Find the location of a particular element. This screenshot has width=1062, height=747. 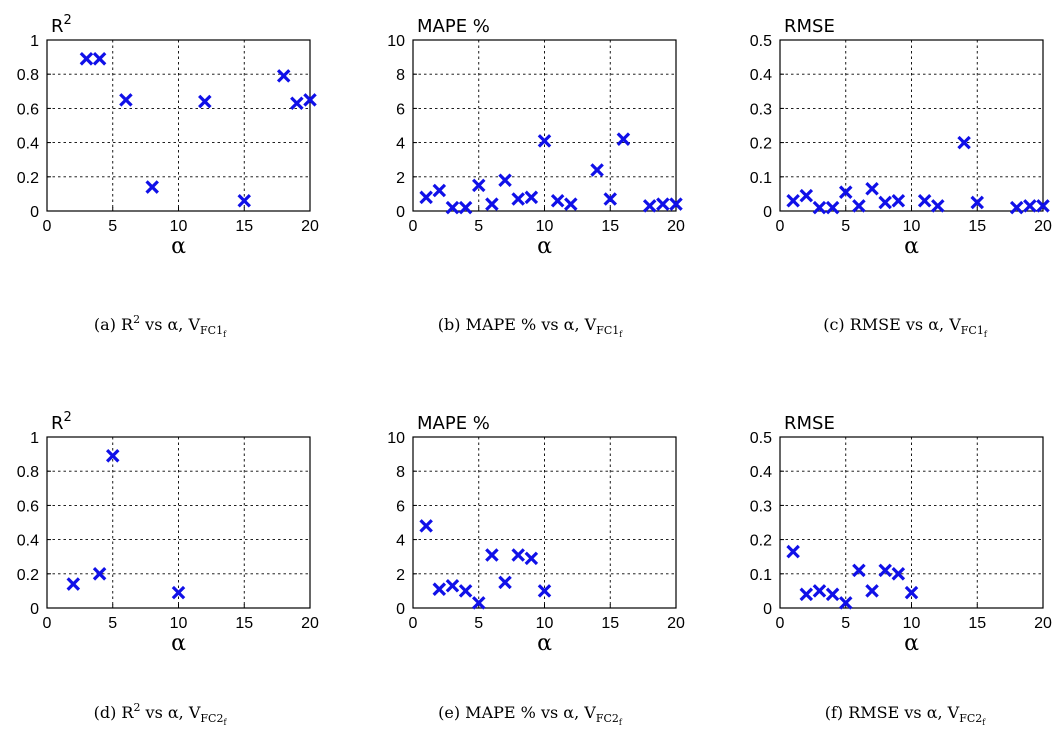

y-tick-label: 6 is located at coordinates (400, 506).